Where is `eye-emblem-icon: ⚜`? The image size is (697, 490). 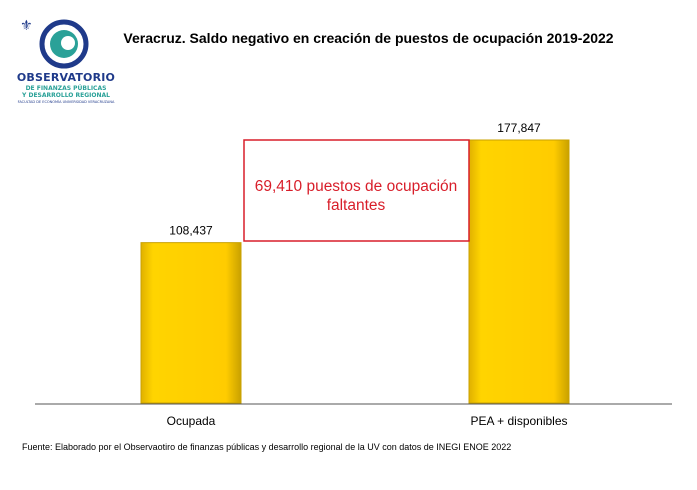 eye-emblem-icon: ⚜ is located at coordinates (54, 43).